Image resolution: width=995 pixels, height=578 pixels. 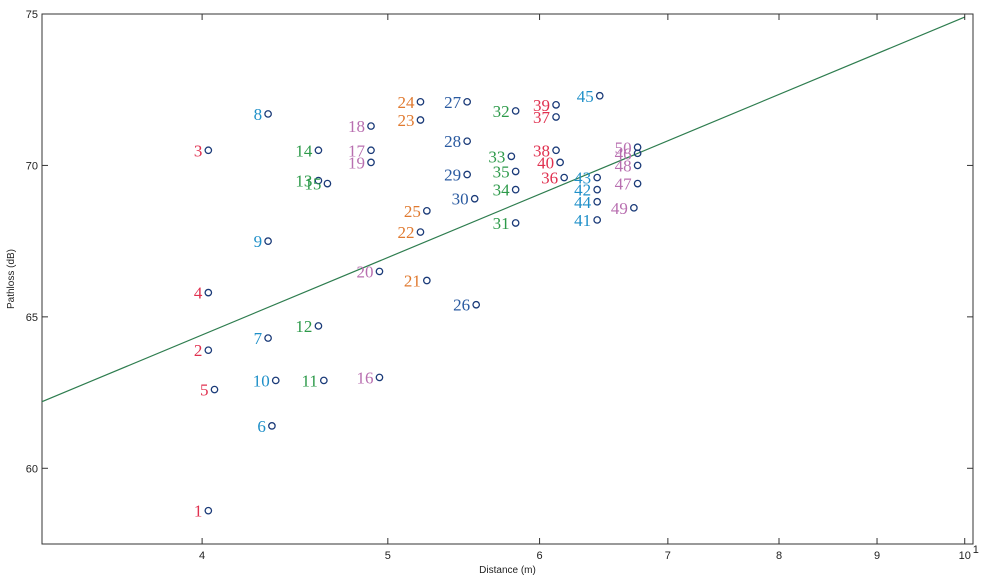 I want to click on data-point: 39, so click(x=546, y=105).